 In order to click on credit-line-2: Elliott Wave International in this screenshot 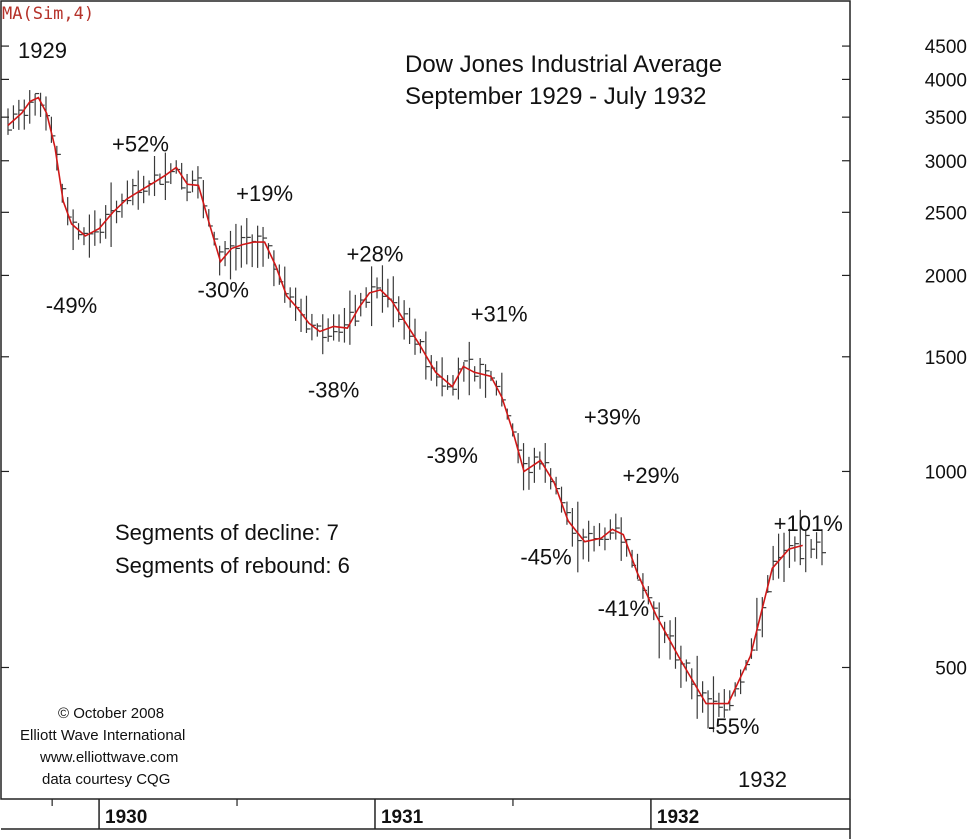, I will do `click(102, 735)`.